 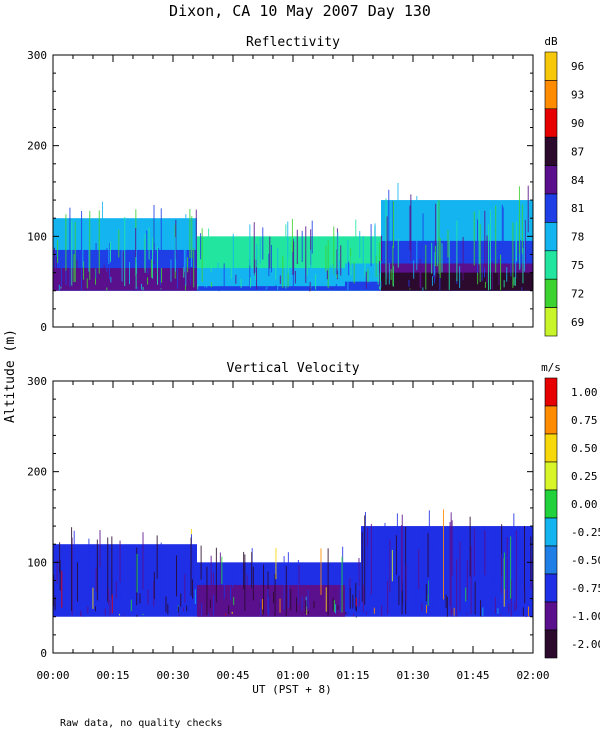 I want to click on y-tick-label: 0, so click(x=43, y=653).